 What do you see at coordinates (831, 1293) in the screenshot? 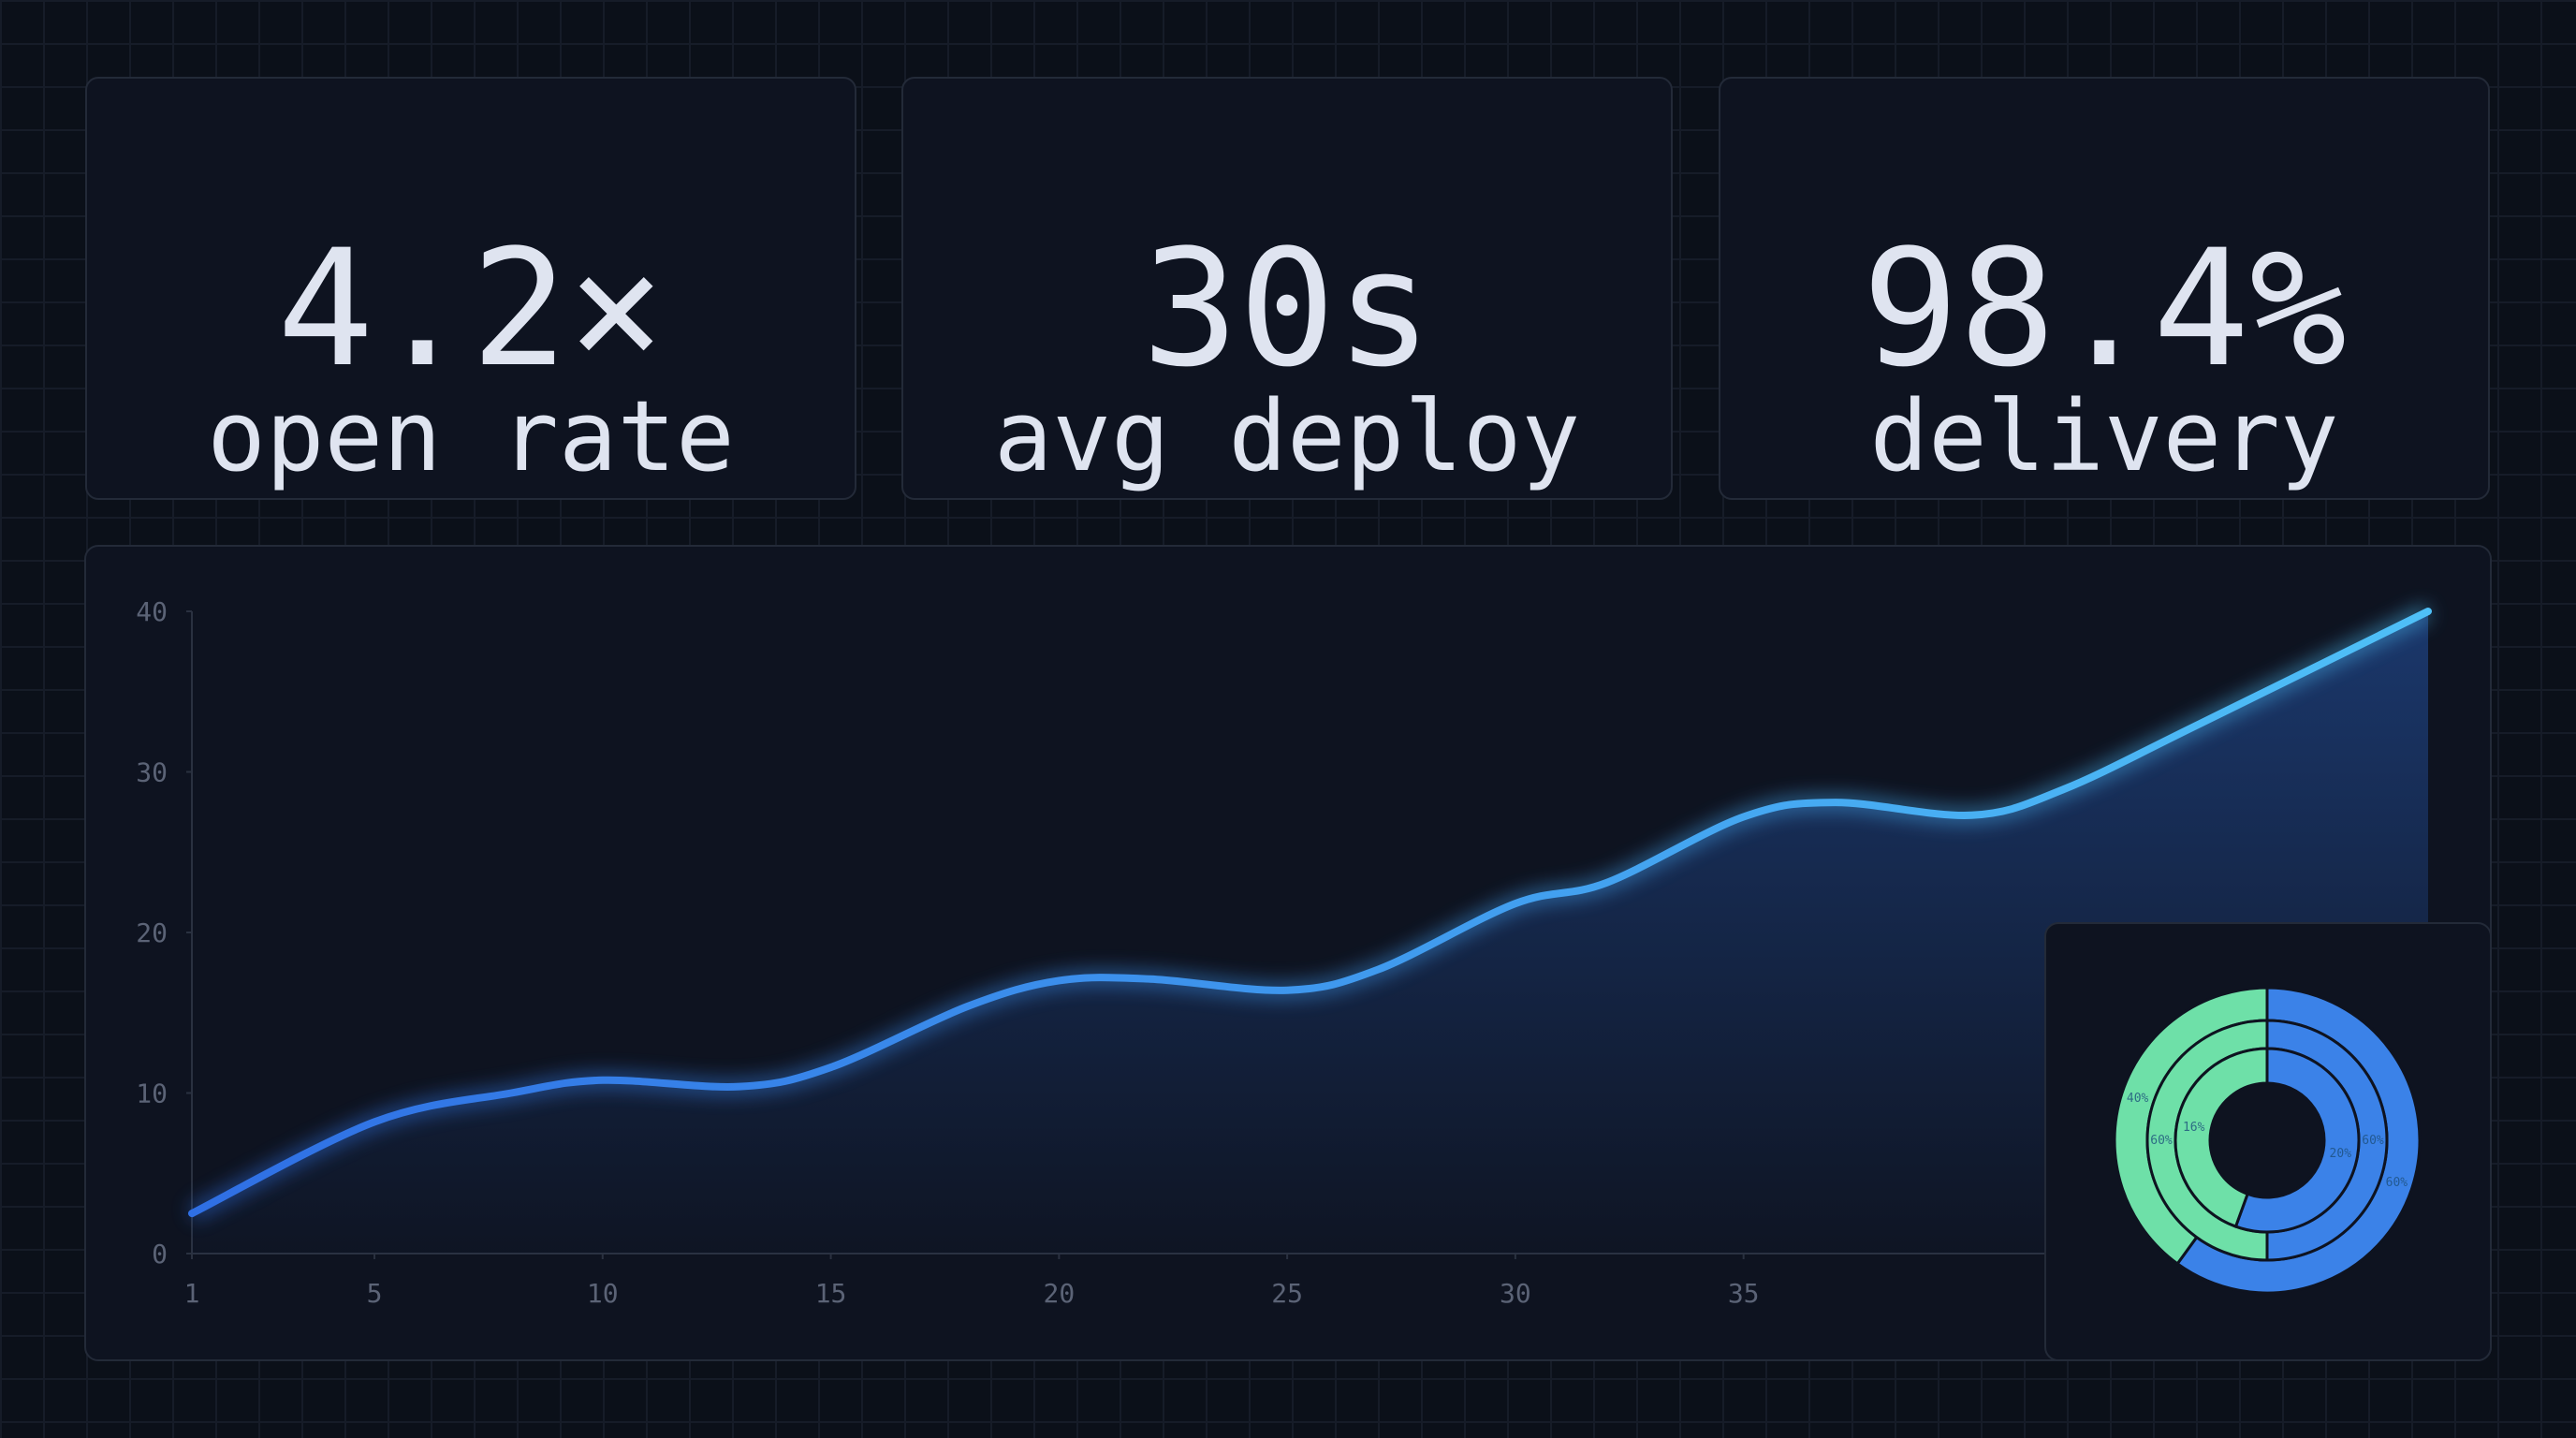
I see `x-tick-label: 15` at bounding box center [831, 1293].